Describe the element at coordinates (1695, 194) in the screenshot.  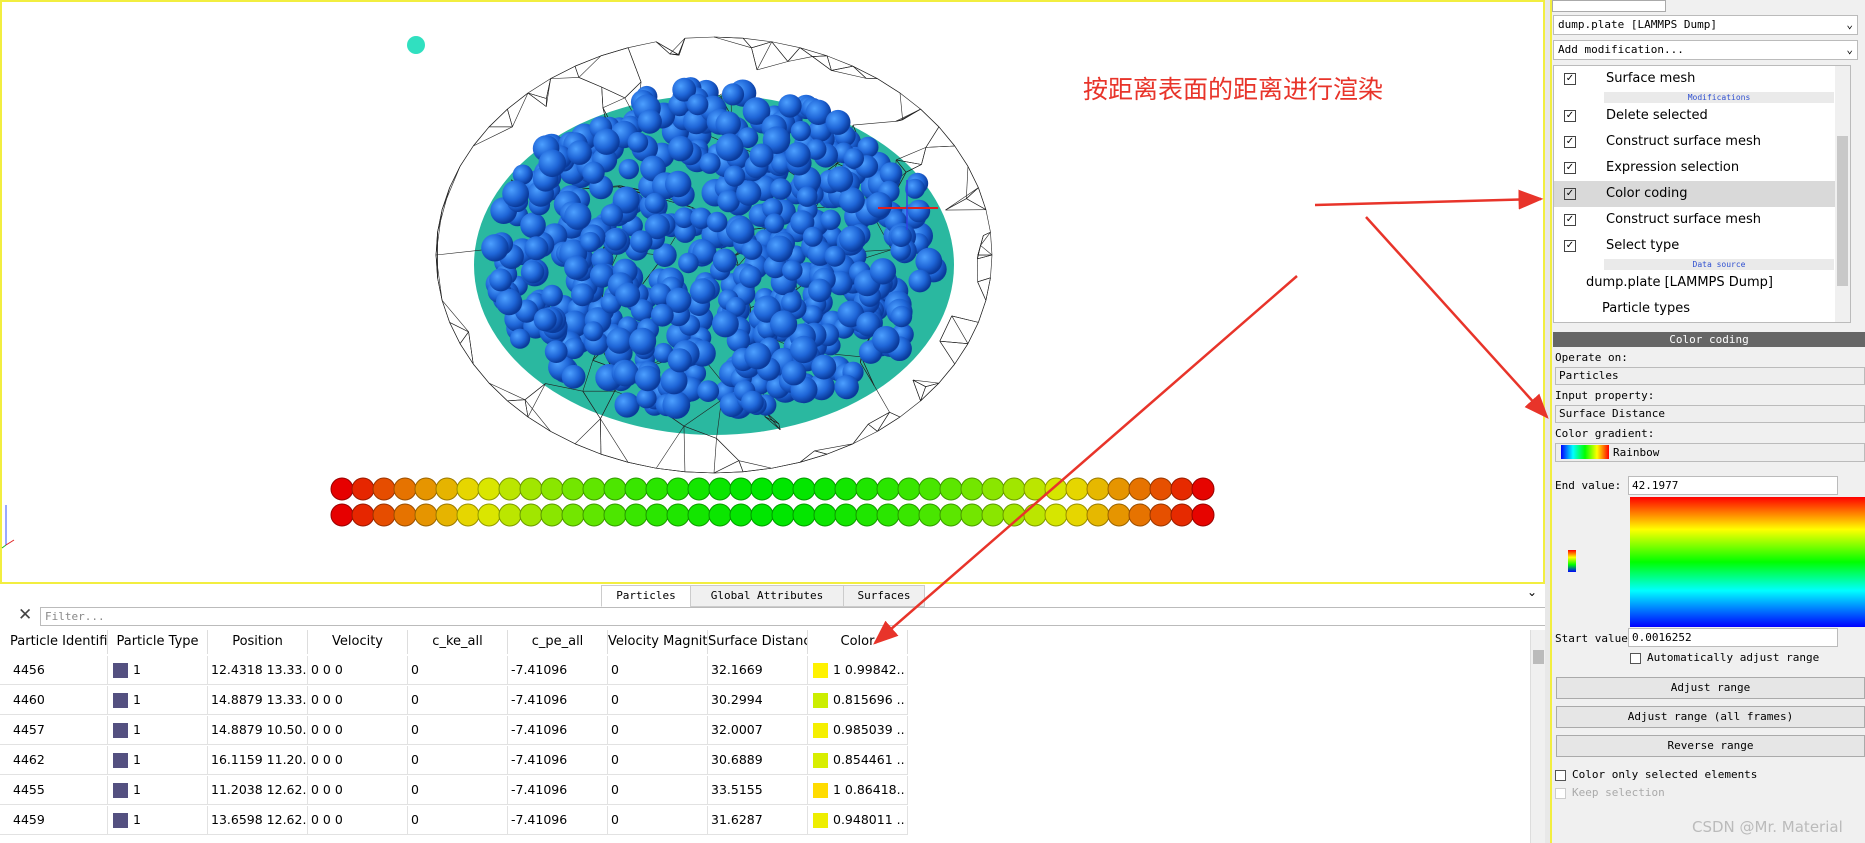
I see `pipeline-item: ✓ Color coding` at that location.